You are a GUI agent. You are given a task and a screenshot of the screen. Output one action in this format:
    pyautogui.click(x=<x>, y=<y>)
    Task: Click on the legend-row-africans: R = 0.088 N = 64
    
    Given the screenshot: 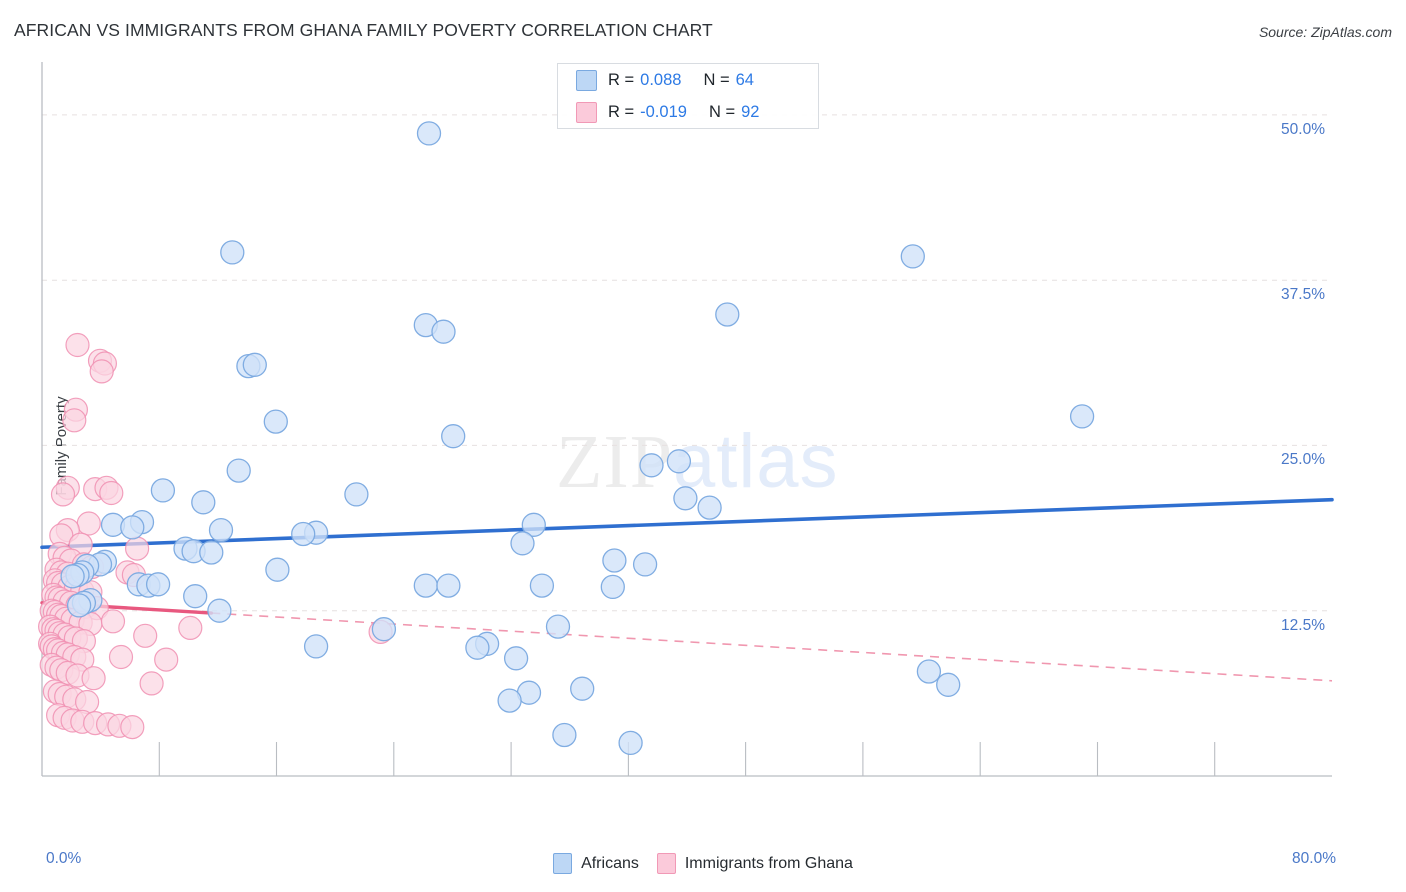 What is the action you would take?
    pyautogui.click(x=688, y=80)
    